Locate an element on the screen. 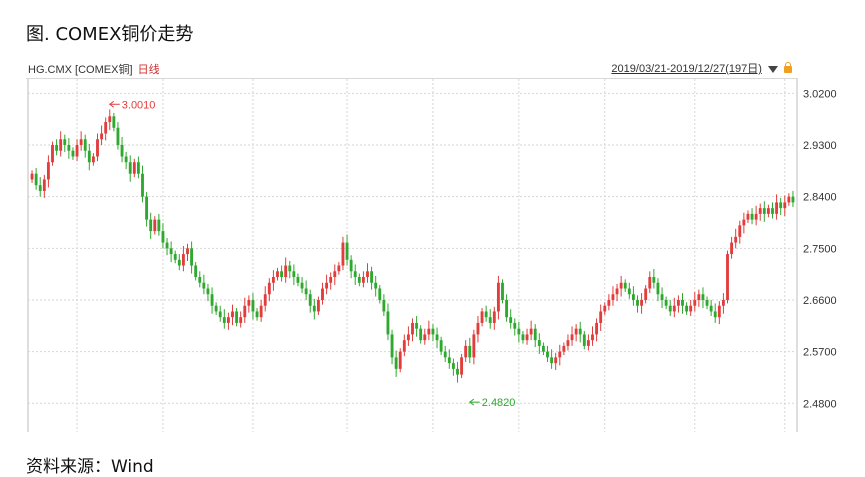 The height and width of the screenshot is (477, 865). date-range-text: 2019/03/21-2019/12/27(197日) is located at coordinates (686, 69).